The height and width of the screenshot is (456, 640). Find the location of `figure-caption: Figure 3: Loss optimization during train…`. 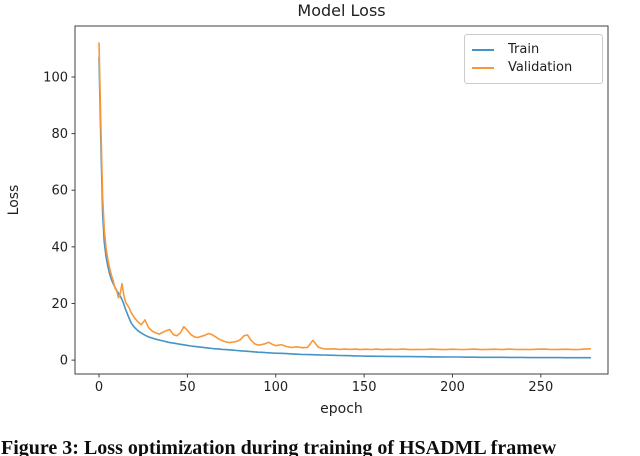

figure-caption: Figure 3: Loss optimization during train… is located at coordinates (279, 446).